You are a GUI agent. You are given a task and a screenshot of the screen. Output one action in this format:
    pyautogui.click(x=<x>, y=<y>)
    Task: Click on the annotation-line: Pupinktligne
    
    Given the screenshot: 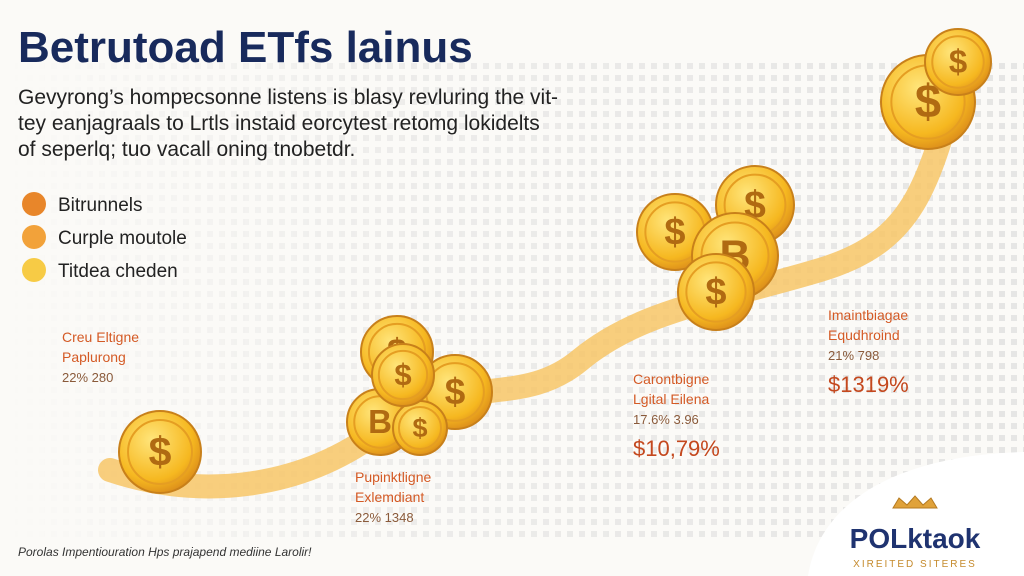 What is the action you would take?
    pyautogui.click(x=393, y=477)
    